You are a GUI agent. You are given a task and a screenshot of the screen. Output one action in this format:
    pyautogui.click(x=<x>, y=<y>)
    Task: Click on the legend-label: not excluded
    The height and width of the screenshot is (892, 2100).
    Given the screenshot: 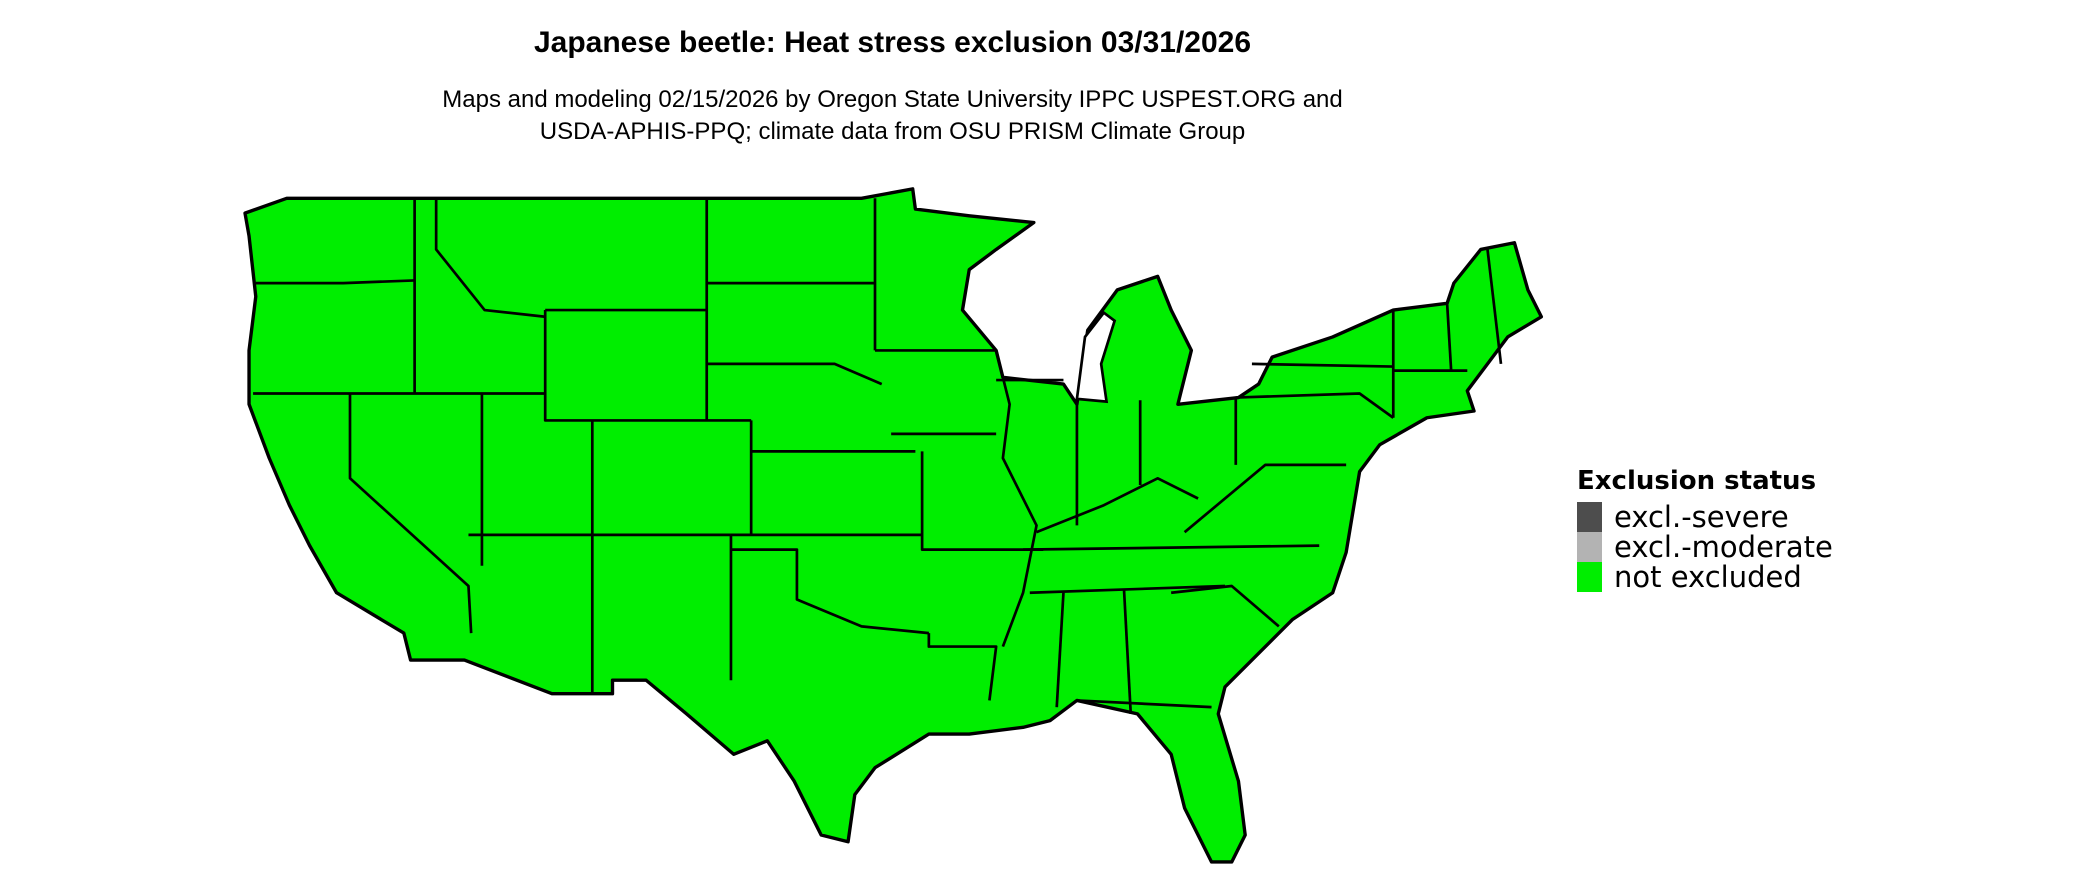 What is the action you would take?
    pyautogui.click(x=1708, y=577)
    